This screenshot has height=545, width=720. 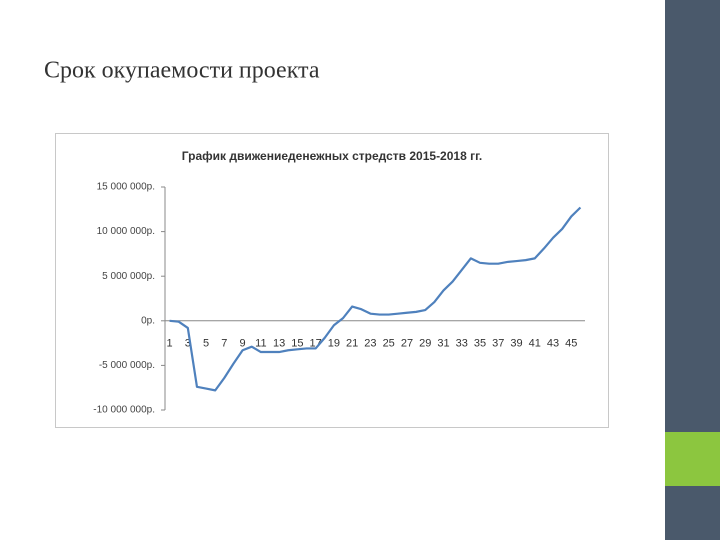 I want to click on x-tick-label: 23, so click(x=370, y=344).